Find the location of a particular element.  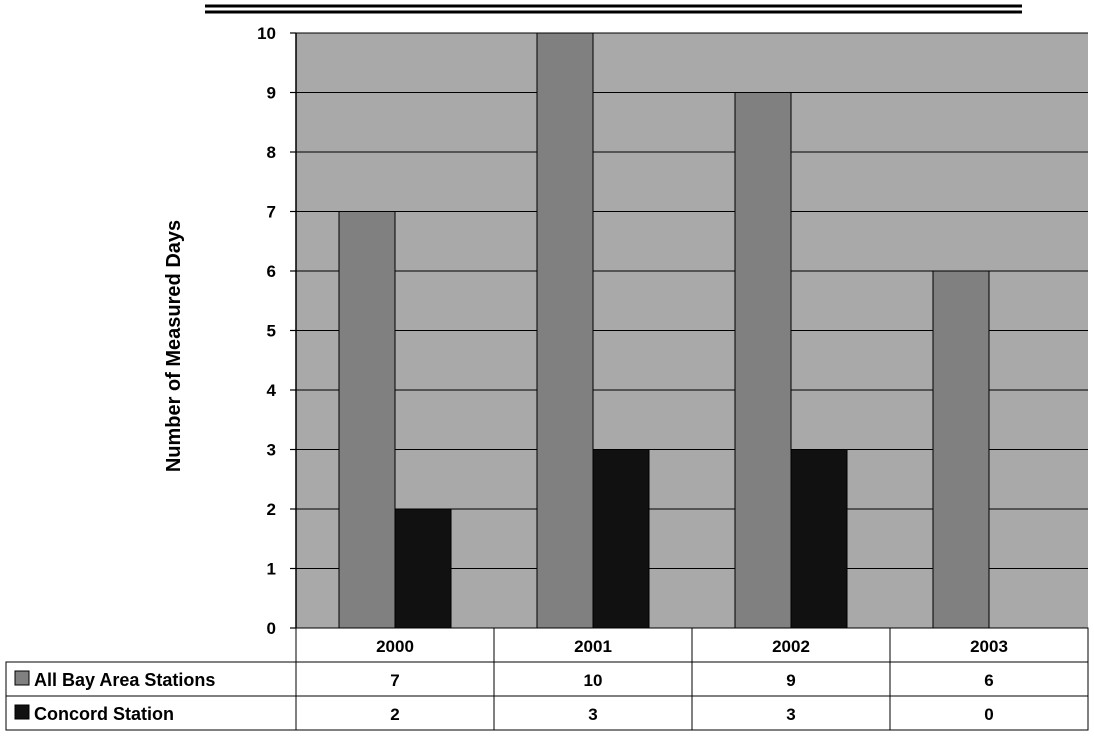

y-axis-label: Number of Measured Days is located at coordinates (174, 346).